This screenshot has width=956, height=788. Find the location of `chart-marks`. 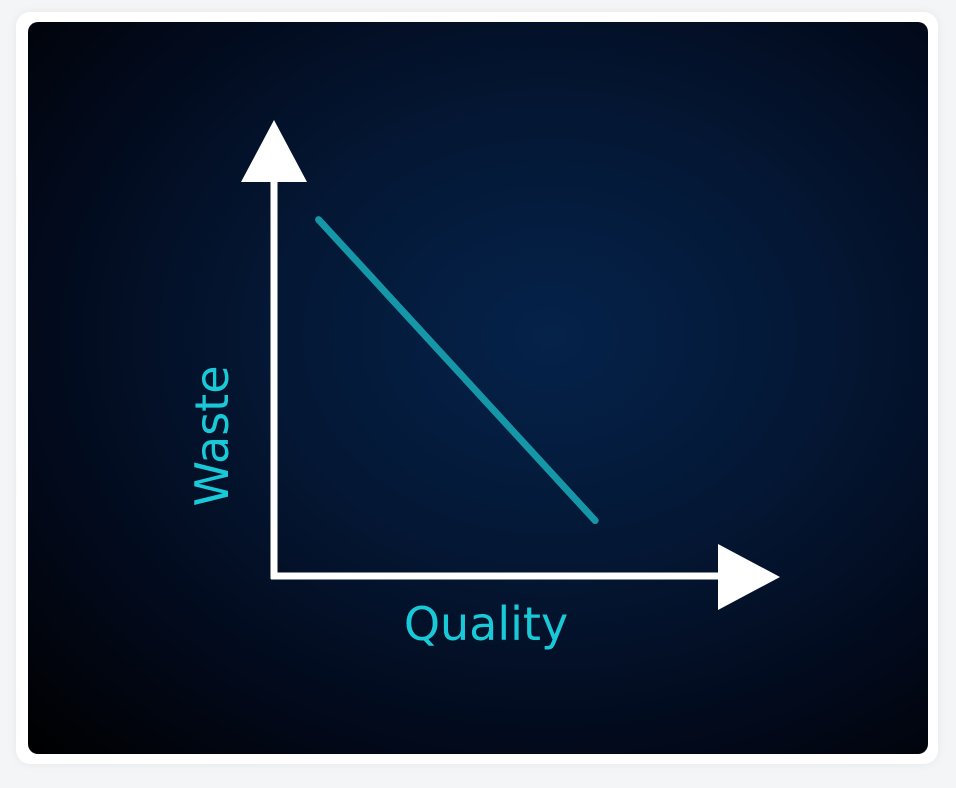

chart-marks is located at coordinates (457, 370).